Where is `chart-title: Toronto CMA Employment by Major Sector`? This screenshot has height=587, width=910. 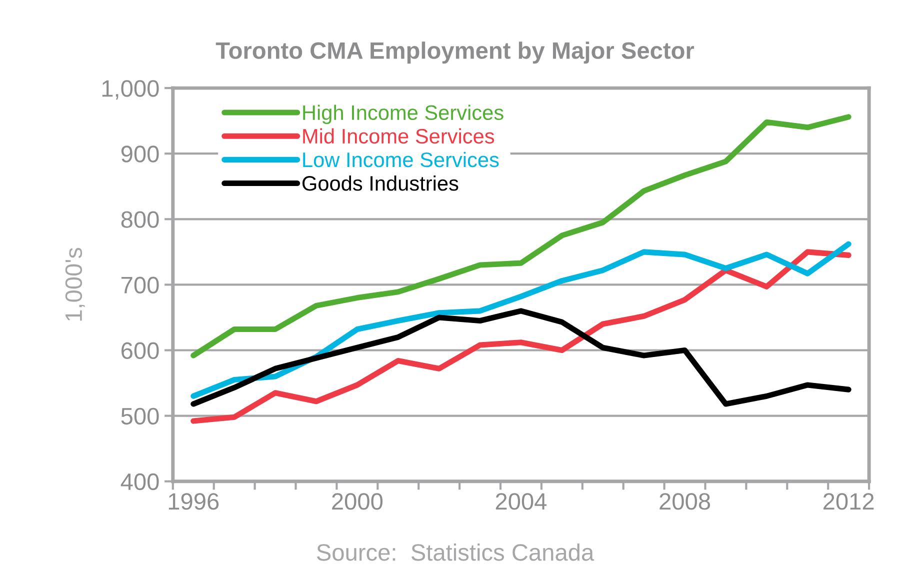 chart-title: Toronto CMA Employment by Major Sector is located at coordinates (455, 53).